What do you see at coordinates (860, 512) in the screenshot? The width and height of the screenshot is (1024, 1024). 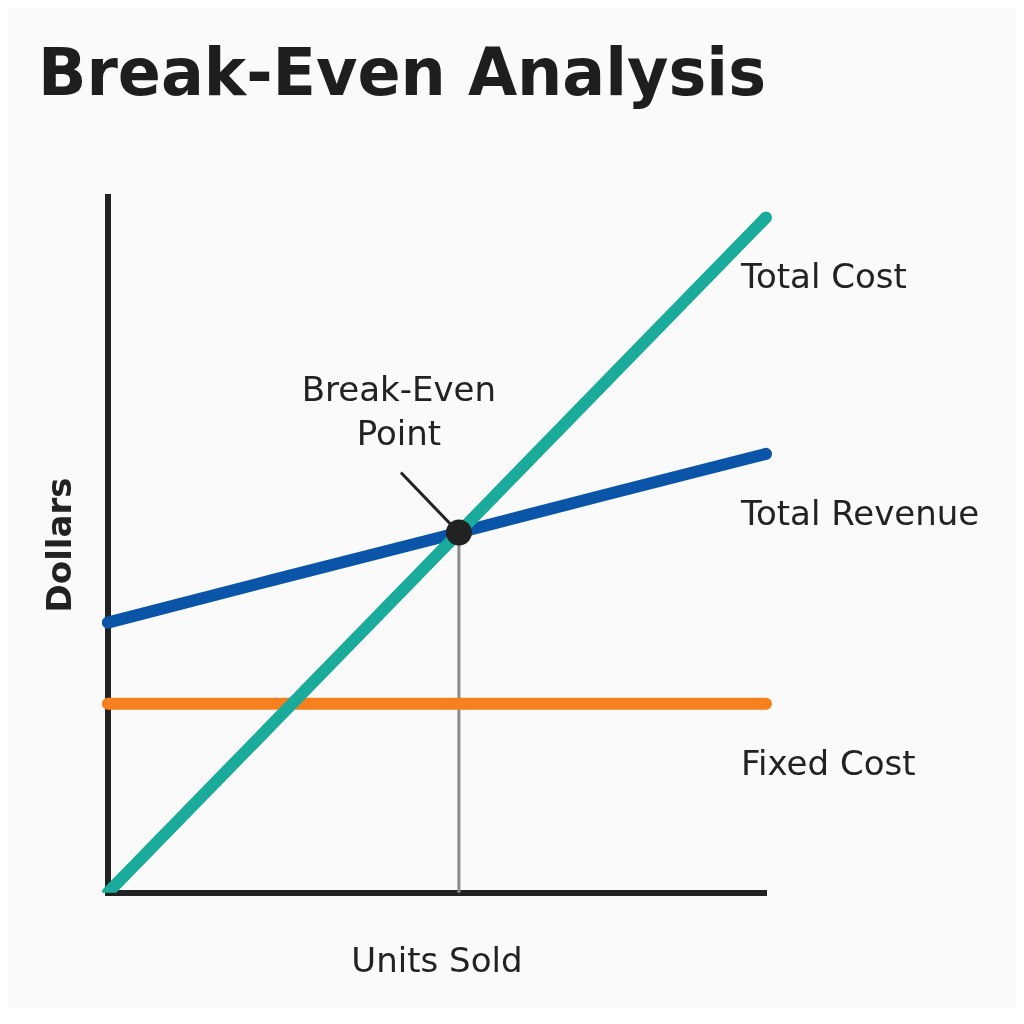 I see `series-label: Total Revenue` at bounding box center [860, 512].